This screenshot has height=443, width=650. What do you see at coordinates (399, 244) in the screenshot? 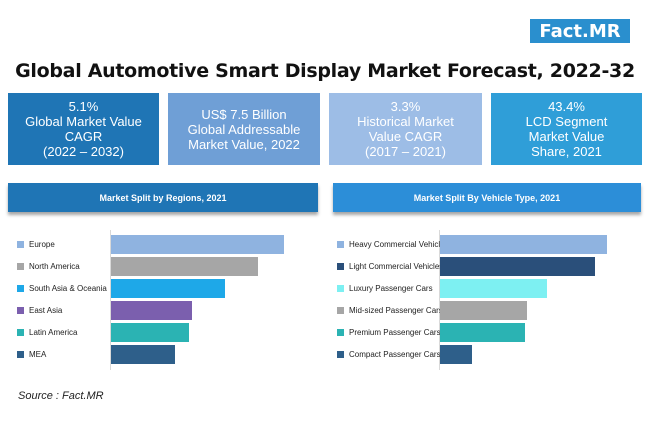
I see `category-label-text: Heavy Commercial Vehicles` at bounding box center [399, 244].